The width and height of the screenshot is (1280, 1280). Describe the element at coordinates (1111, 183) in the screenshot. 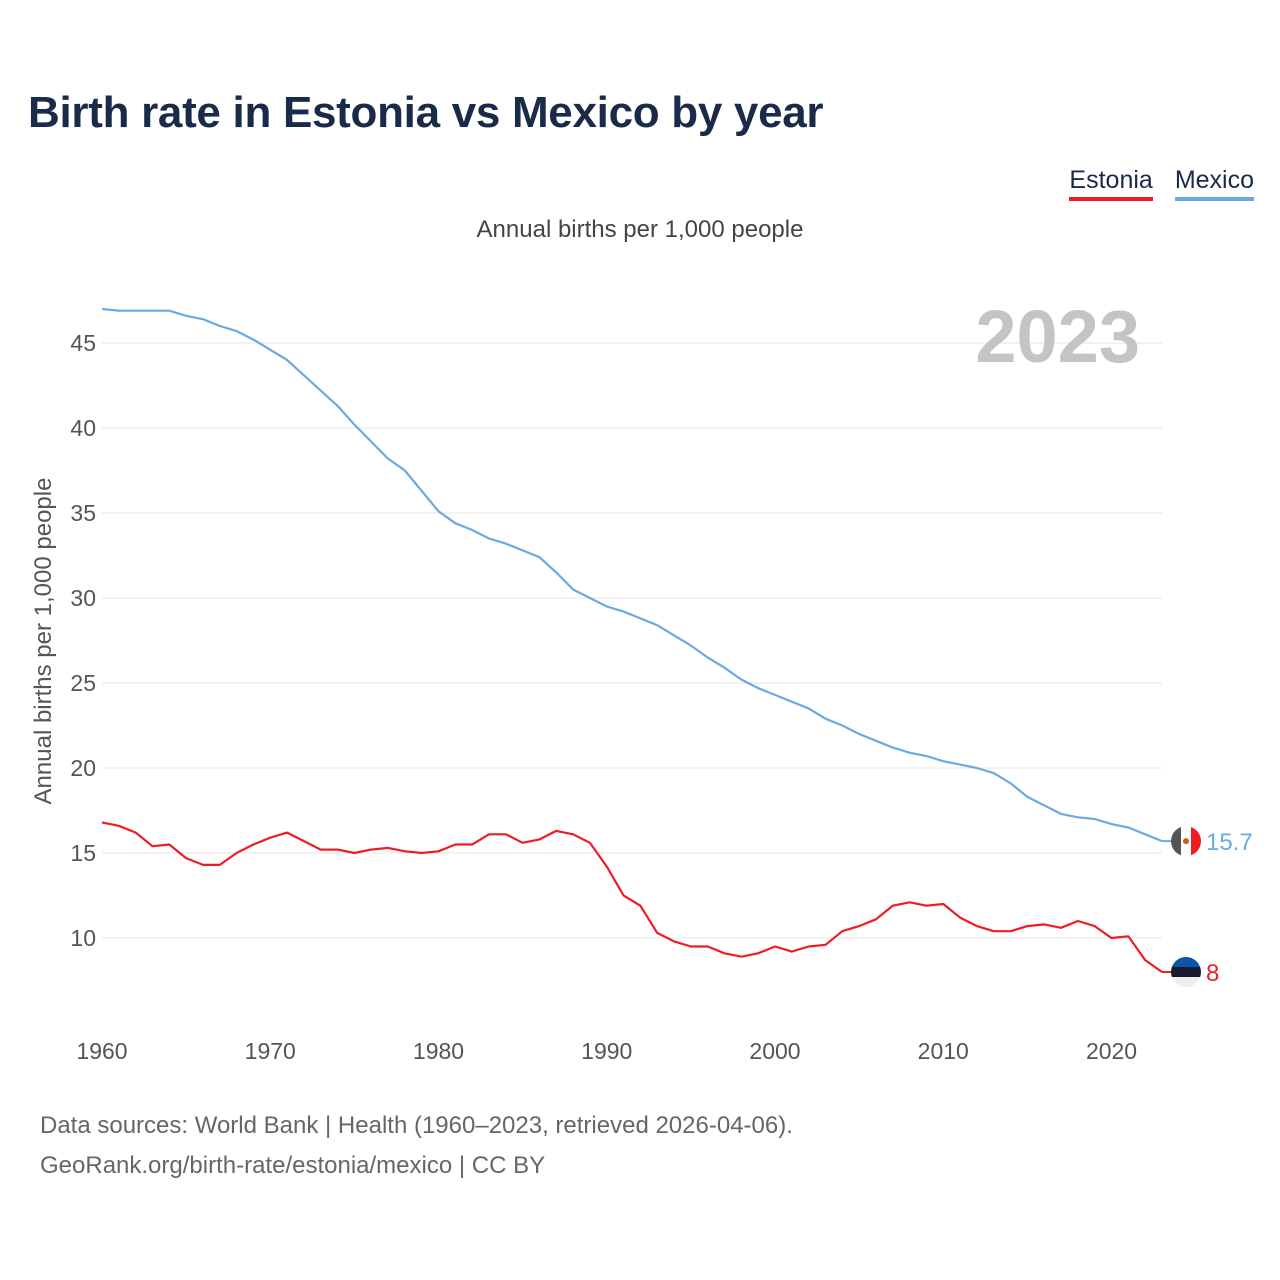

I see `legend-item-estonia: Estonia` at that location.